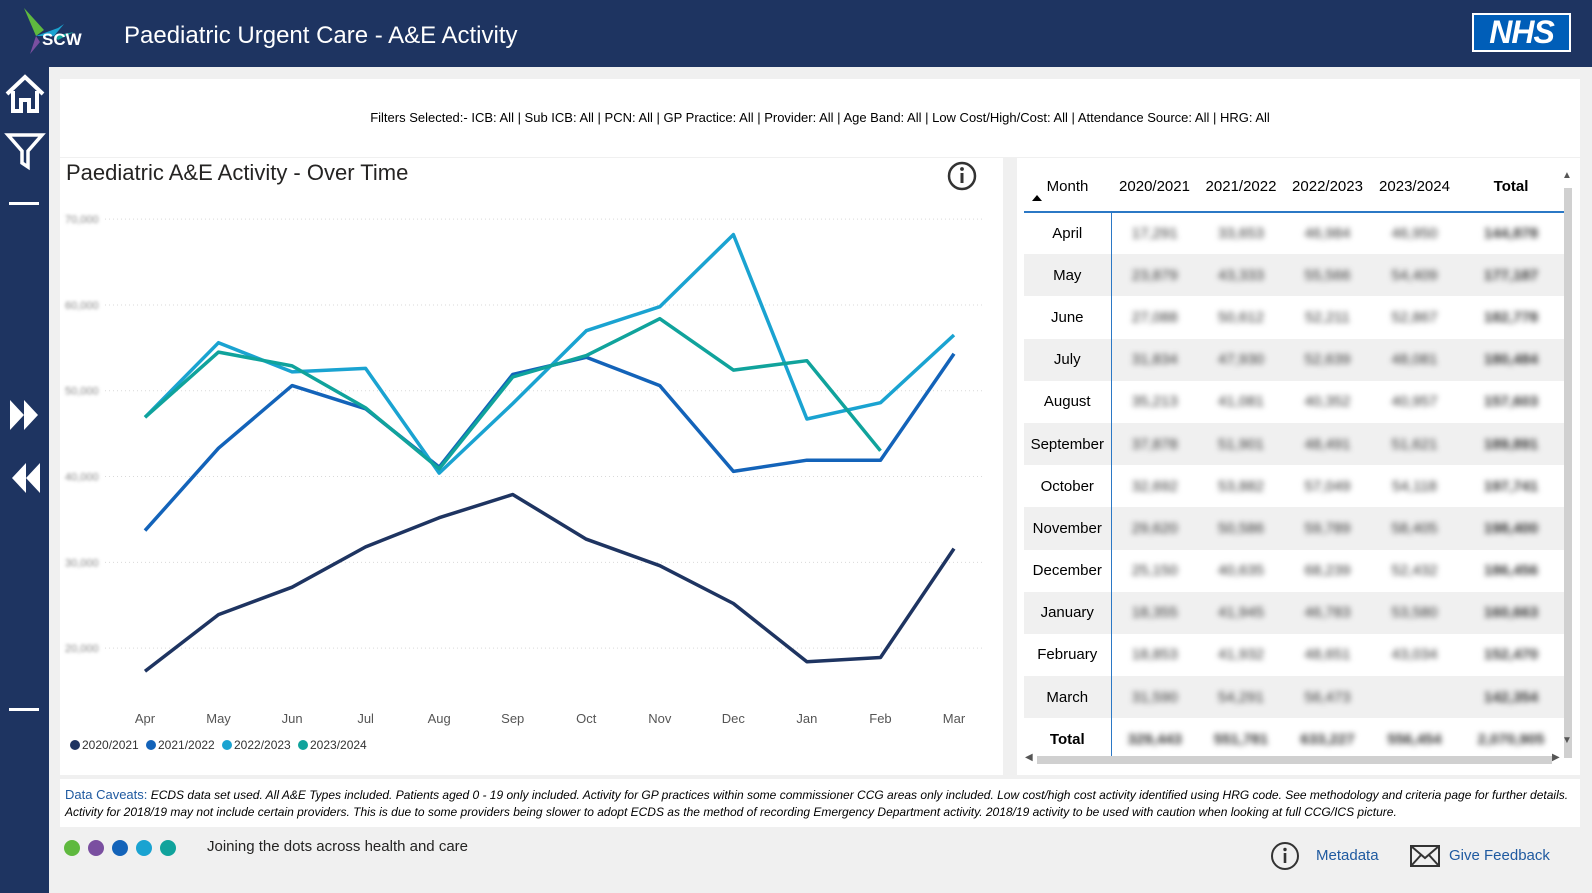 The height and width of the screenshot is (893, 1592). What do you see at coordinates (880, 718) in the screenshot?
I see `x-tick-label: Feb` at bounding box center [880, 718].